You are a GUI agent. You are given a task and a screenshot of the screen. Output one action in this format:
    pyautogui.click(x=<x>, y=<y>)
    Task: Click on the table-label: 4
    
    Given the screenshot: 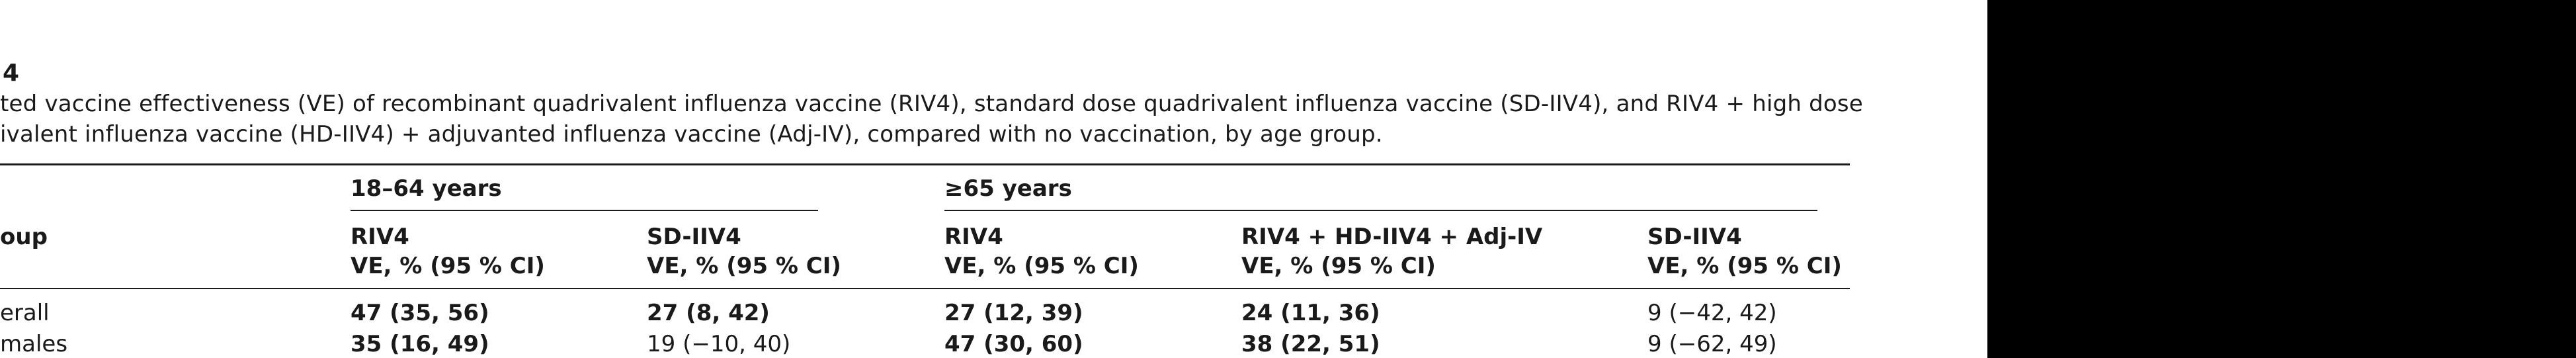 What is the action you would take?
    pyautogui.click(x=12, y=74)
    